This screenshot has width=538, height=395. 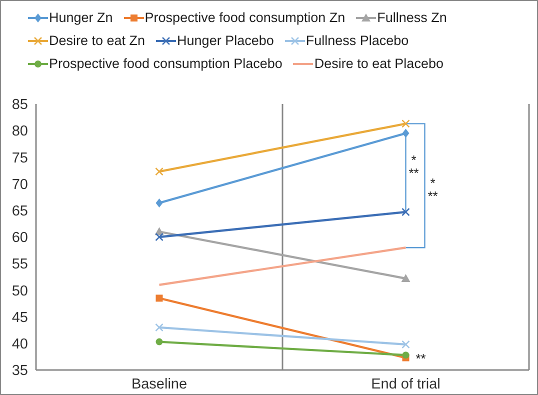 I want to click on legend-label: Fullness Zn, so click(x=412, y=17).